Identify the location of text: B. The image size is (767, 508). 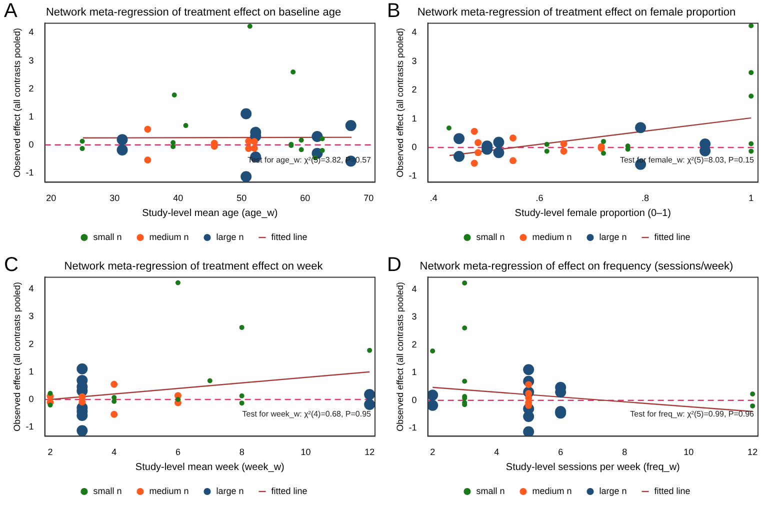
(393, 11).